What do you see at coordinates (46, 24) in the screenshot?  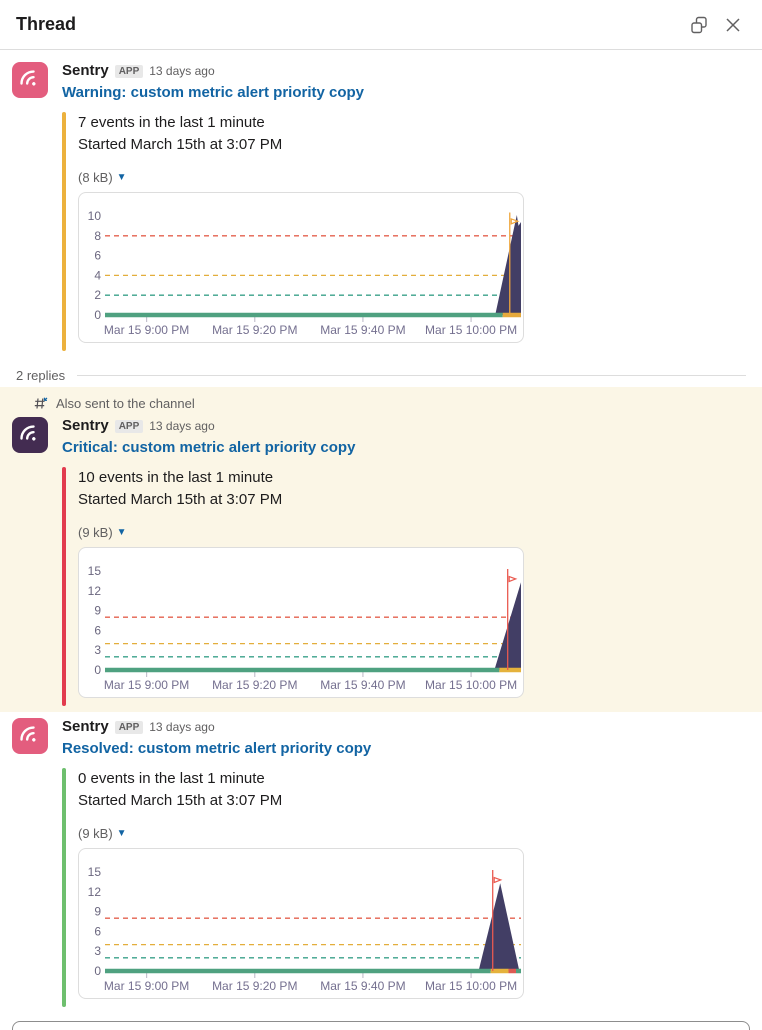 I see `panel-title: Thread` at bounding box center [46, 24].